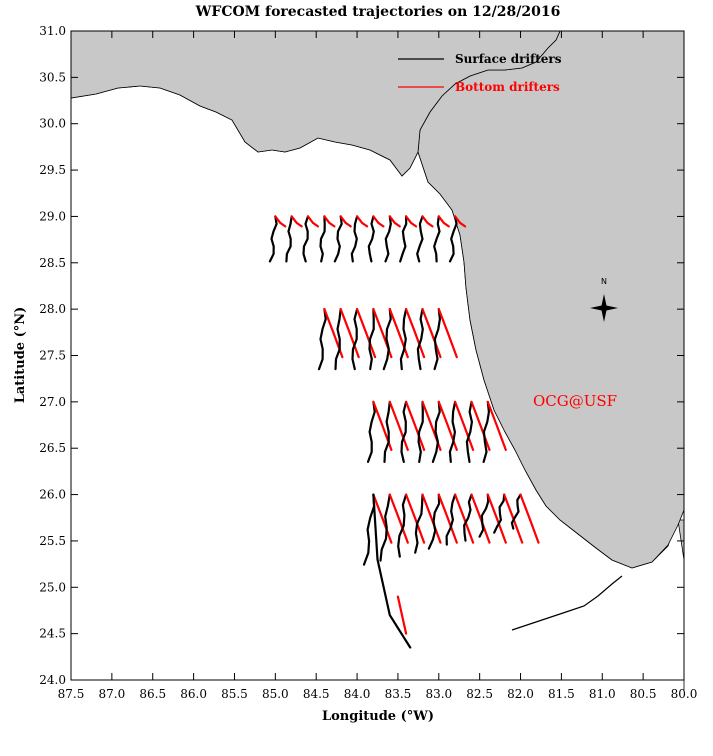 The width and height of the screenshot is (713, 756). Describe the element at coordinates (52, 402) in the screenshot. I see `y-tick-label: 27.0` at that location.